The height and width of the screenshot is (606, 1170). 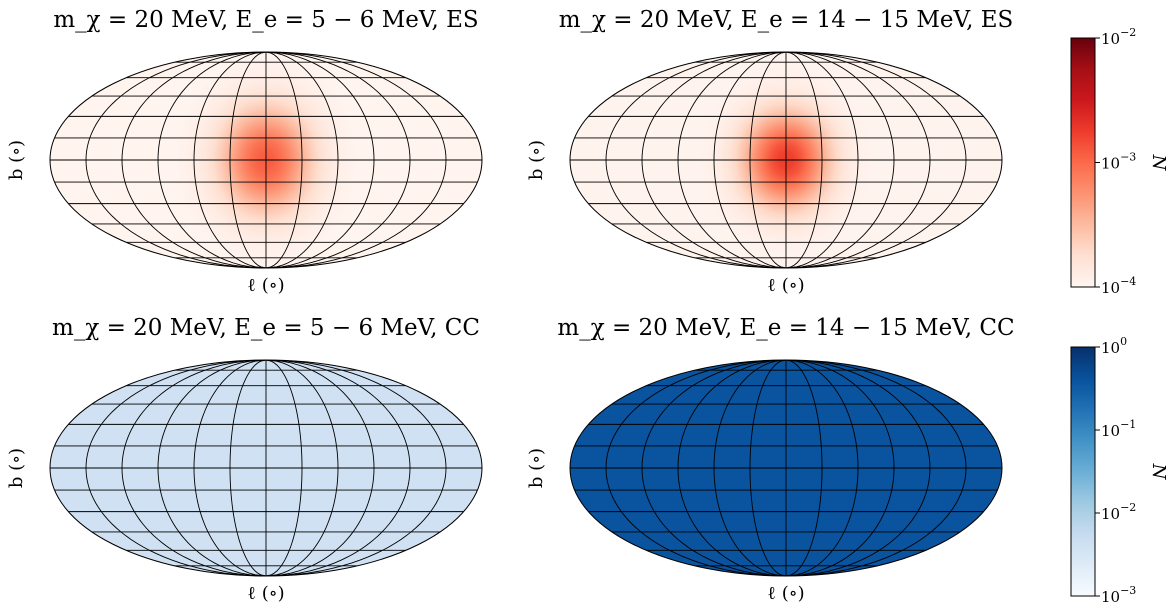 What do you see at coordinates (265, 20) in the screenshot?
I see `panel-title: m_χ = 20 MeV, E_e = 5 − 6 MeV, ES` at bounding box center [265, 20].